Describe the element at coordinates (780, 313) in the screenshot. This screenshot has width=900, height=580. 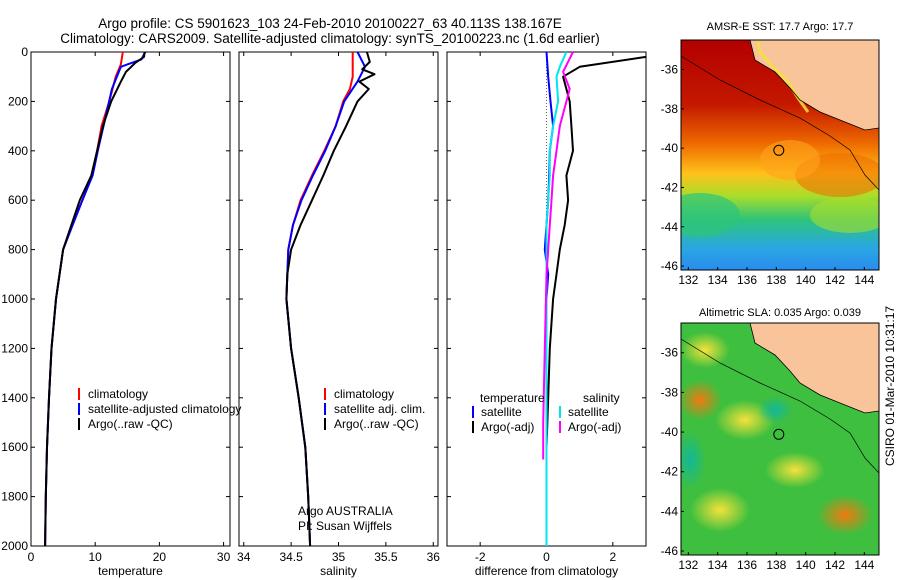
I see `sla-map-title: Altimetric SLA: 0.035 Argo: 0.039` at that location.